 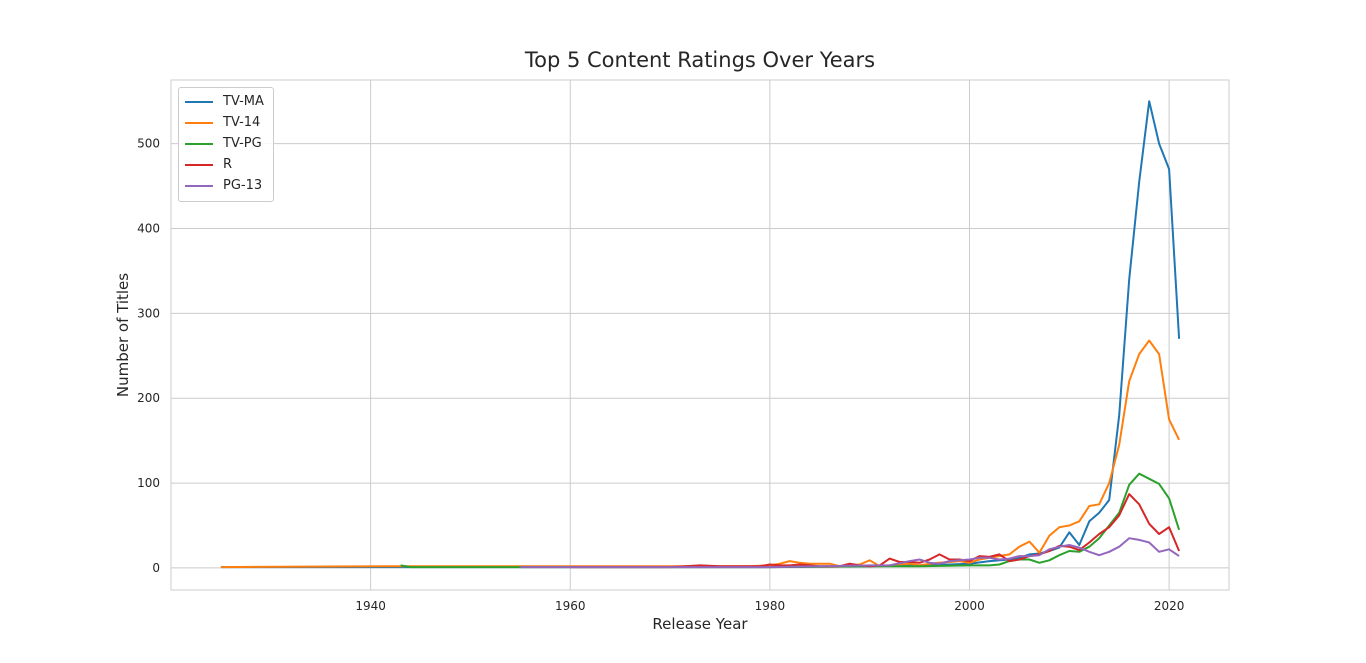 What do you see at coordinates (700, 60) in the screenshot?
I see `chart-title: Top 5 Content Ratings Over Years` at bounding box center [700, 60].